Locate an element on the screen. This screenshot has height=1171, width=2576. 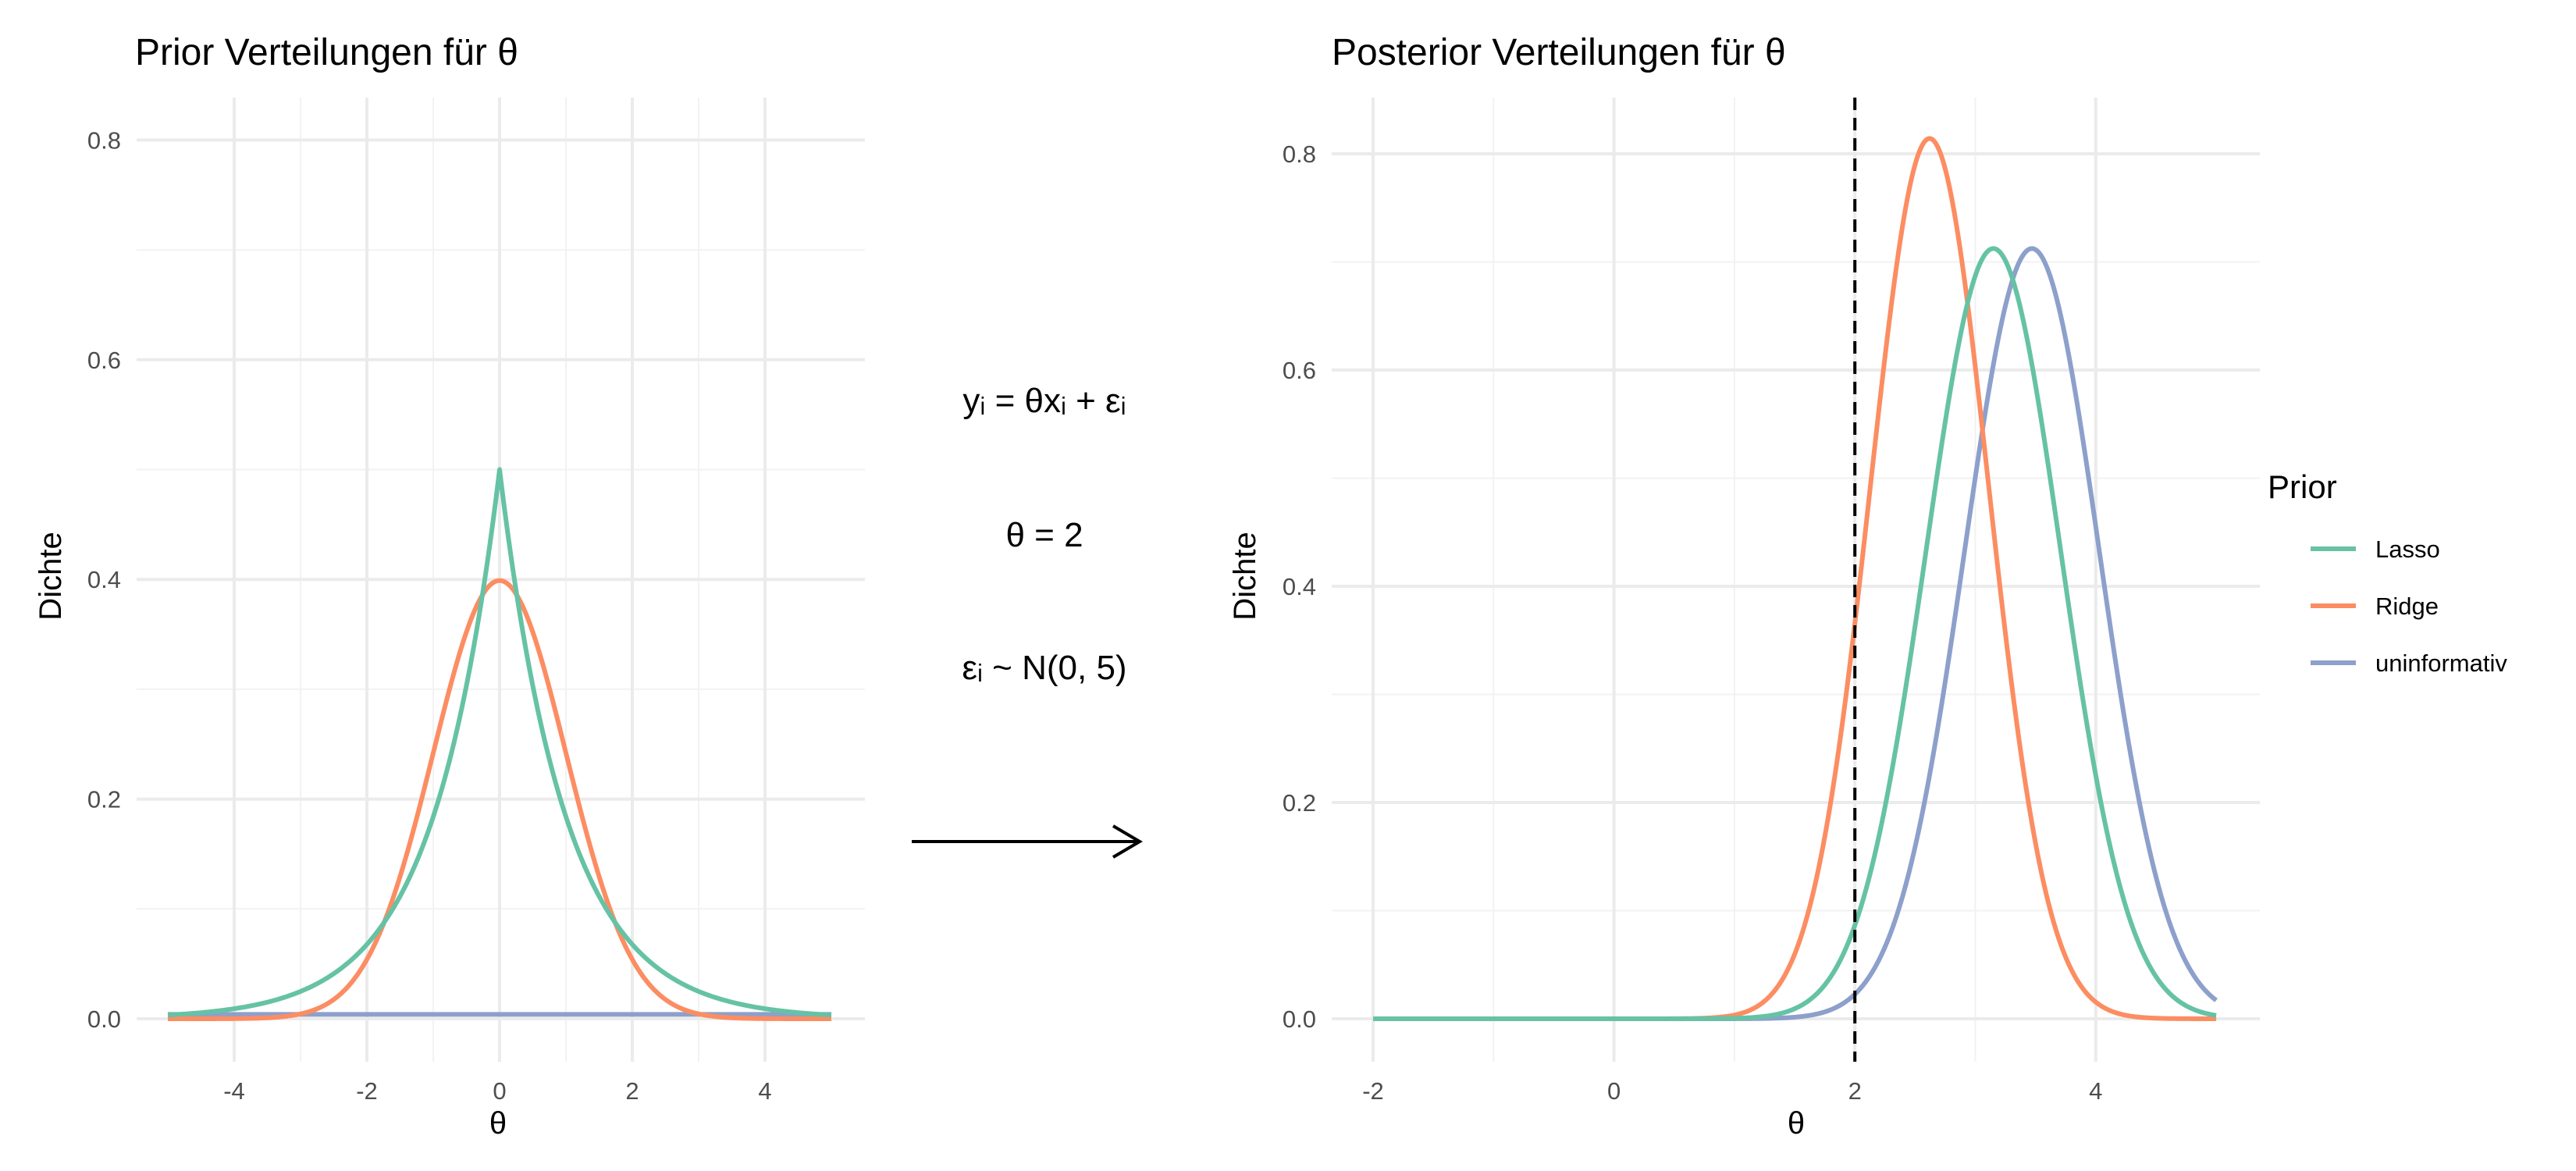
posterior-title: Posterior Verteilungen für θ is located at coordinates (1559, 52).